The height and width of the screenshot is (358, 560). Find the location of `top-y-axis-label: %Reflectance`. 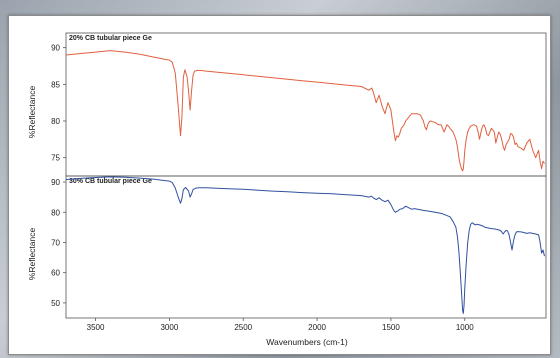

top-y-axis-label: %Reflectance is located at coordinates (32, 112).